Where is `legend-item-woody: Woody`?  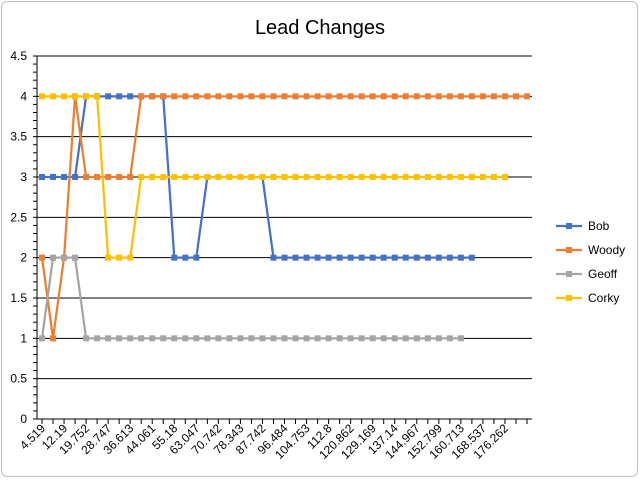 legend-item-woody: Woody is located at coordinates (590, 250).